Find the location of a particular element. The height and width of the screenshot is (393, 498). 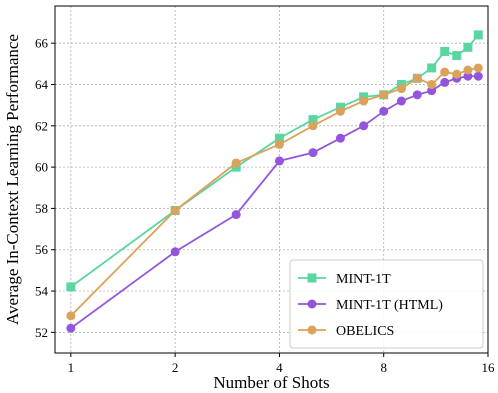

x-tick-label: 2 is located at coordinates (175, 367).